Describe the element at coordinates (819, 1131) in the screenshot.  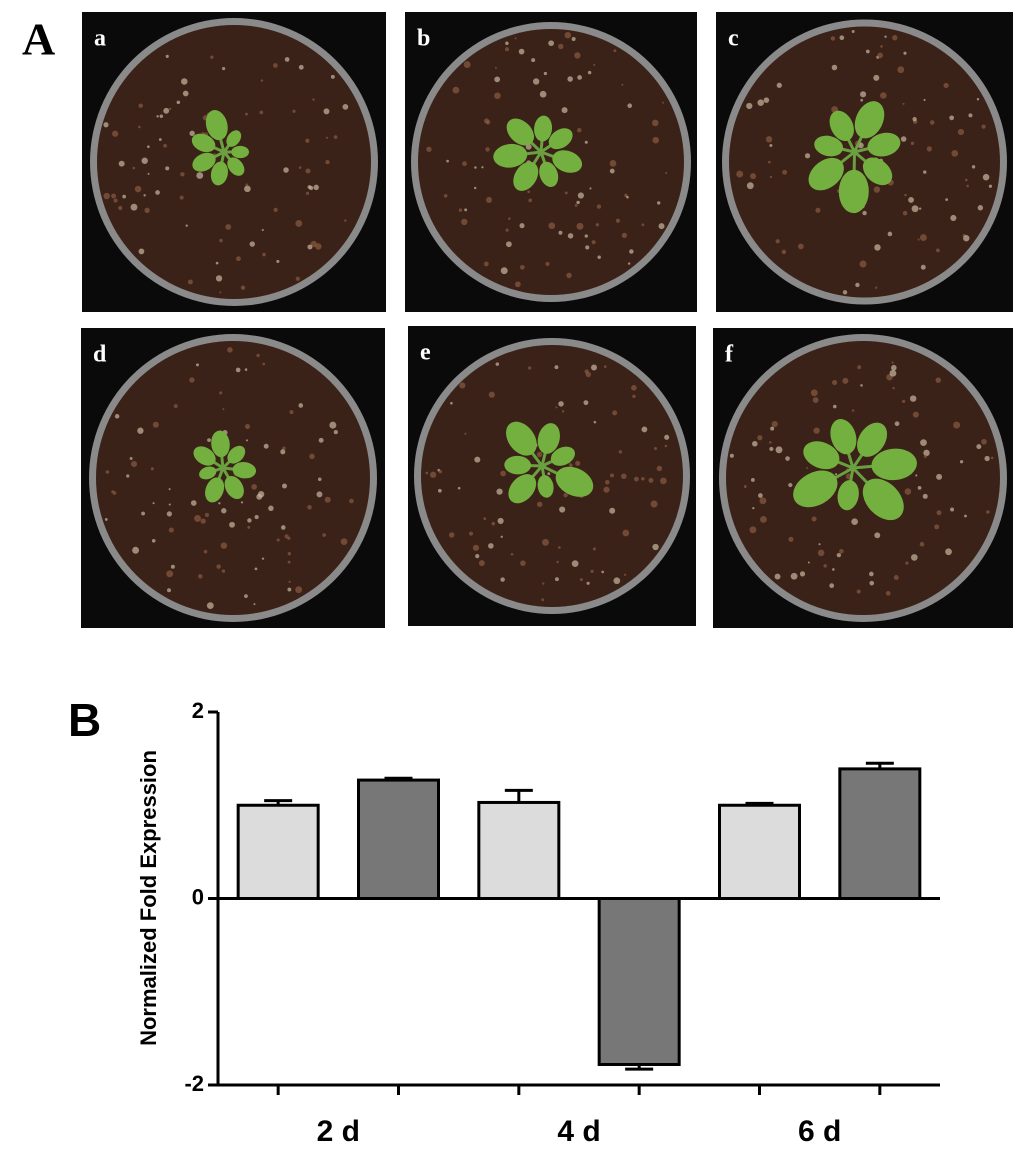
I see `x-tick-label: 6 d` at that location.